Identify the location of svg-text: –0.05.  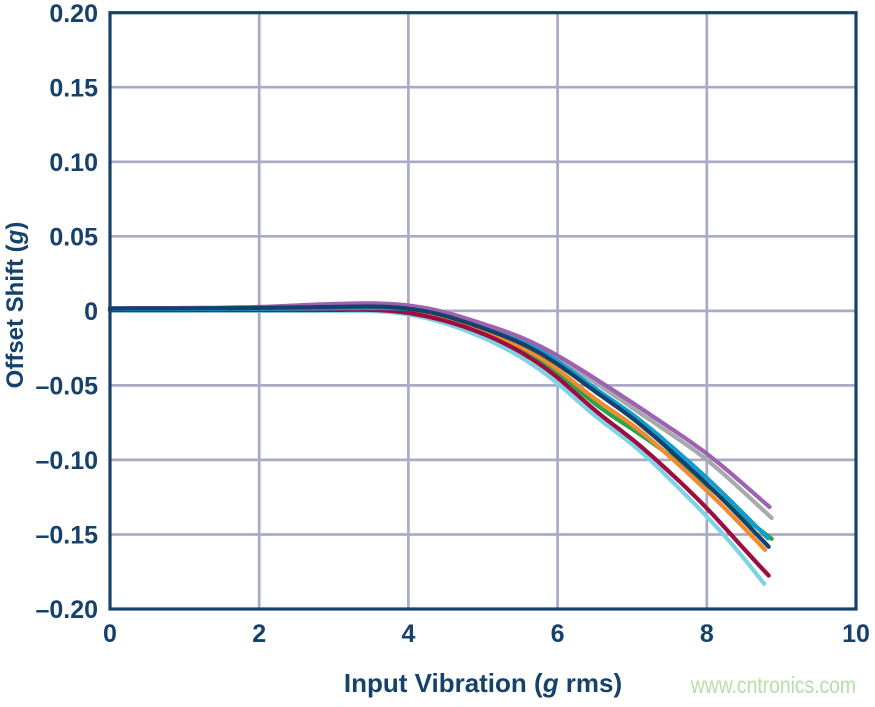
(66, 387).